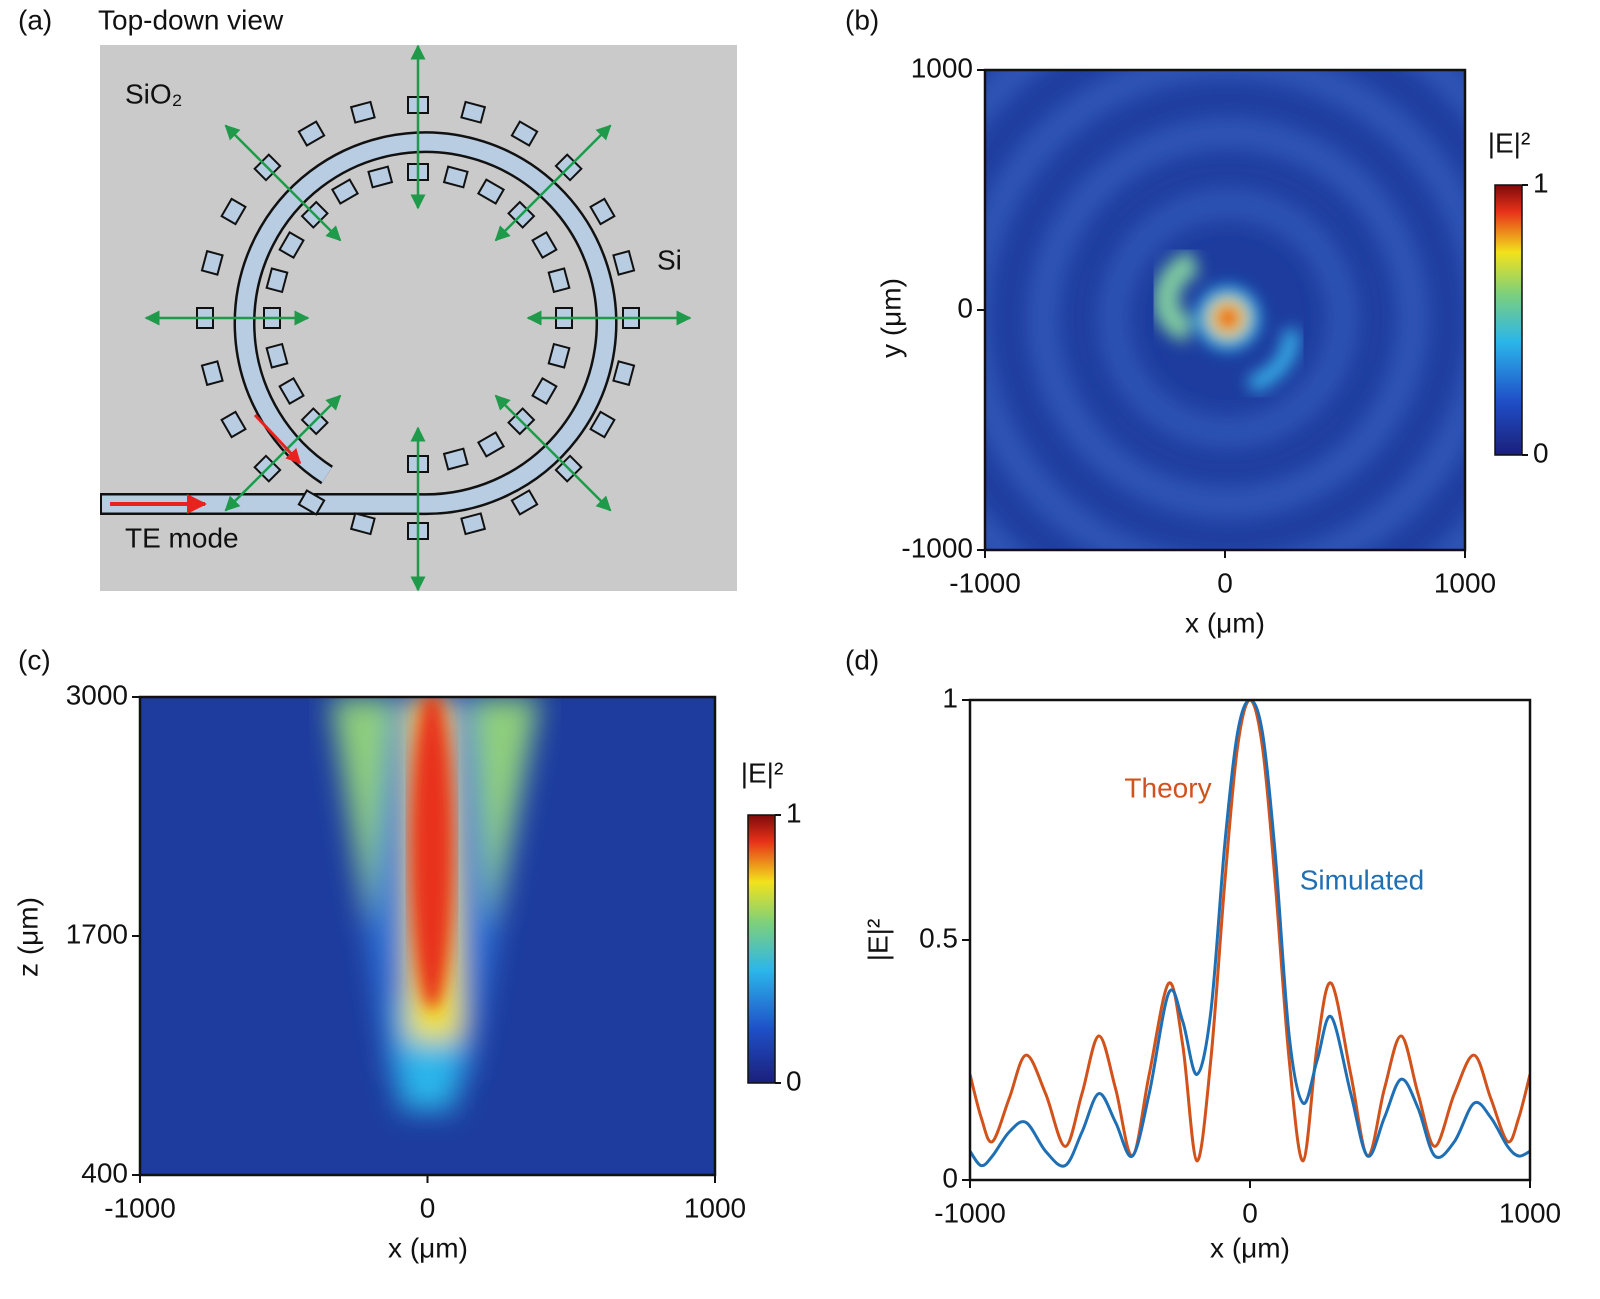  Describe the element at coordinates (97, 694) in the screenshot. I see `y-tick-label: 3000` at that location.